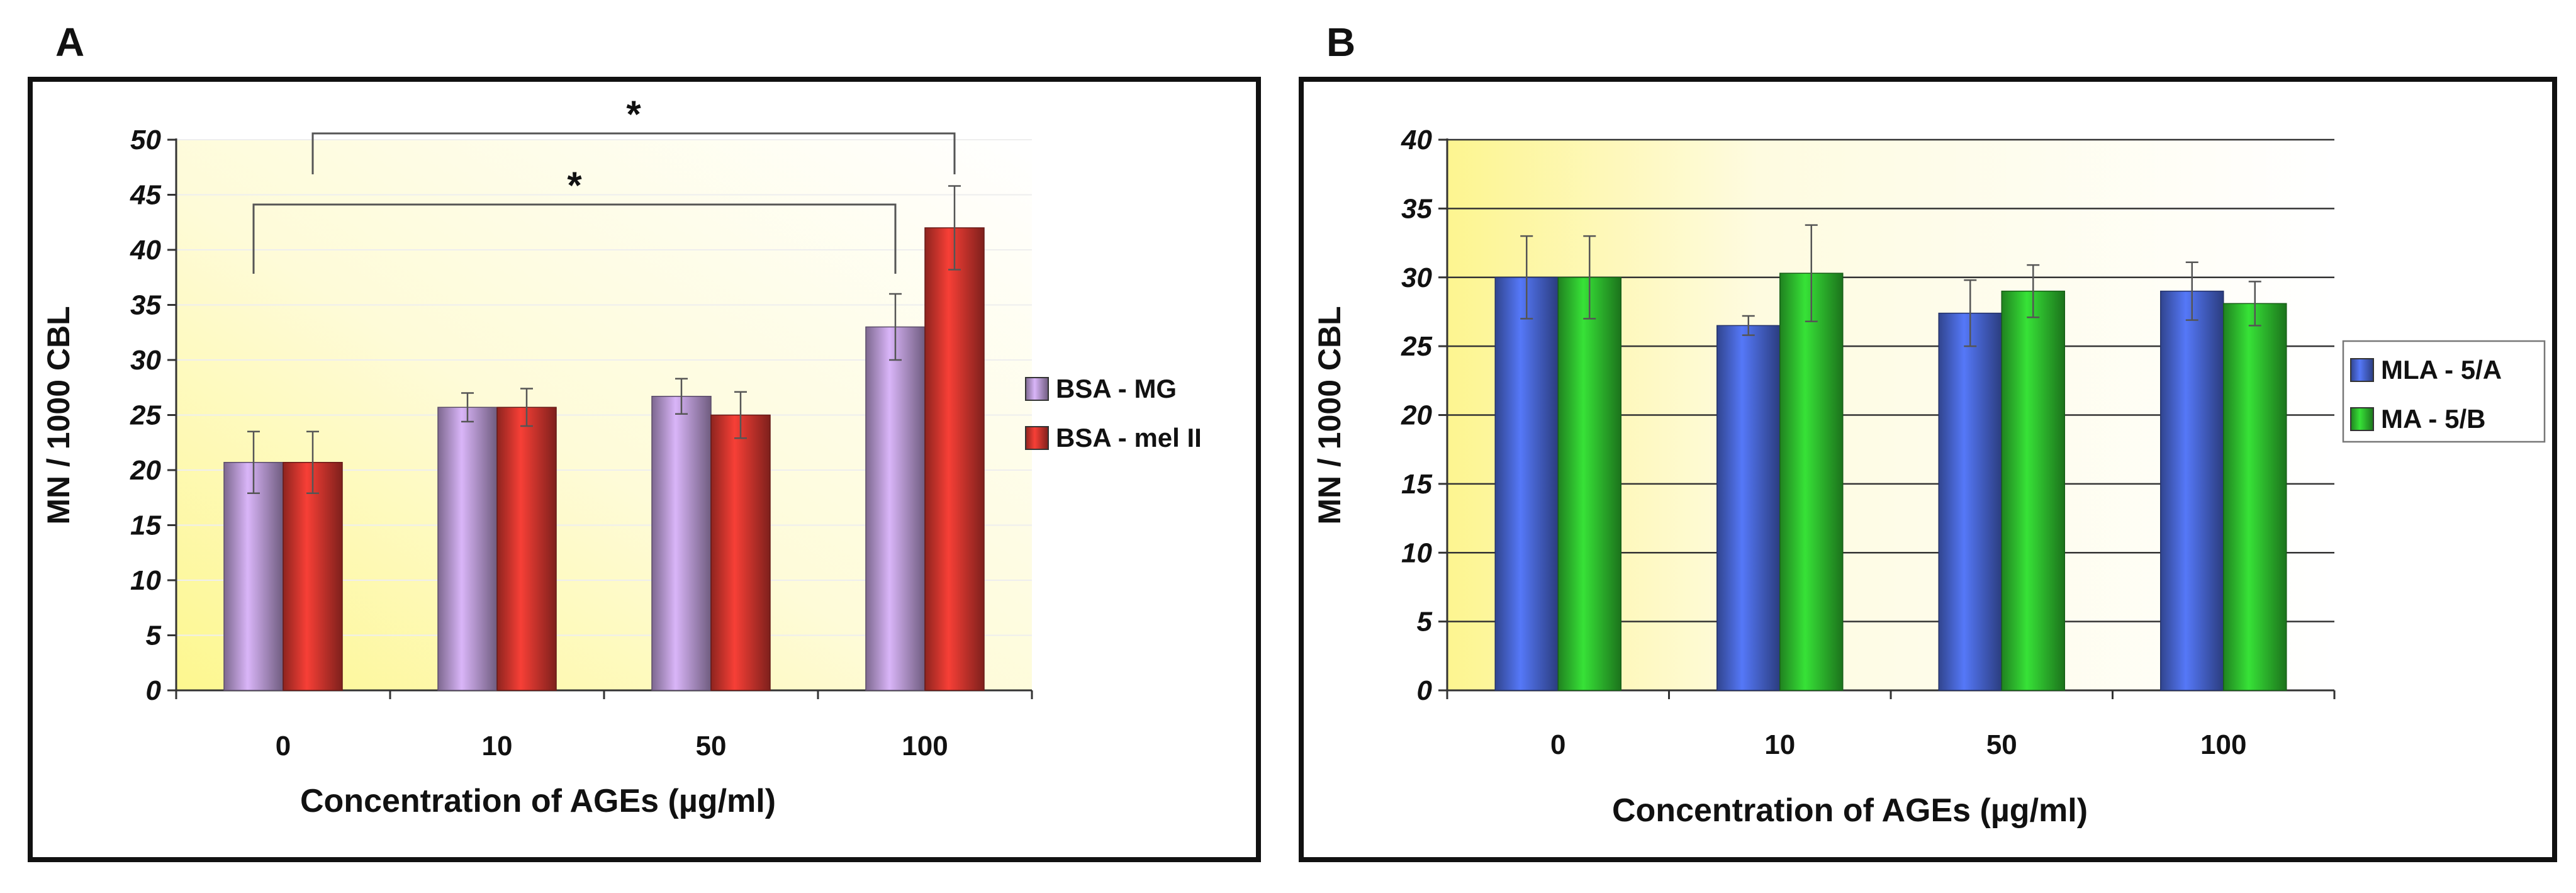 This screenshot has height=893, width=2576. What do you see at coordinates (145, 195) in the screenshot?
I see `y-tick-label: 45` at bounding box center [145, 195].